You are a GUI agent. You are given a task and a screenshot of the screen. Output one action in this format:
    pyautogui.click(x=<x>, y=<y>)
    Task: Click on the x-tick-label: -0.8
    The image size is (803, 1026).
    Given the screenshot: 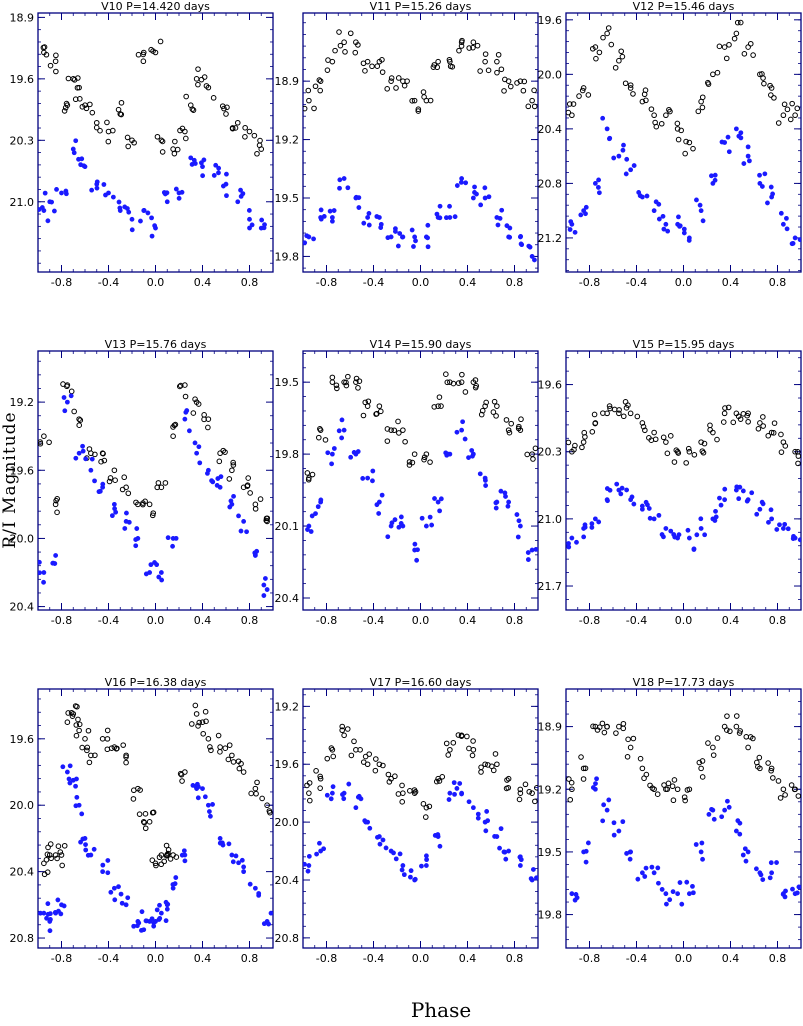 What is the action you would take?
    pyautogui.click(x=326, y=958)
    